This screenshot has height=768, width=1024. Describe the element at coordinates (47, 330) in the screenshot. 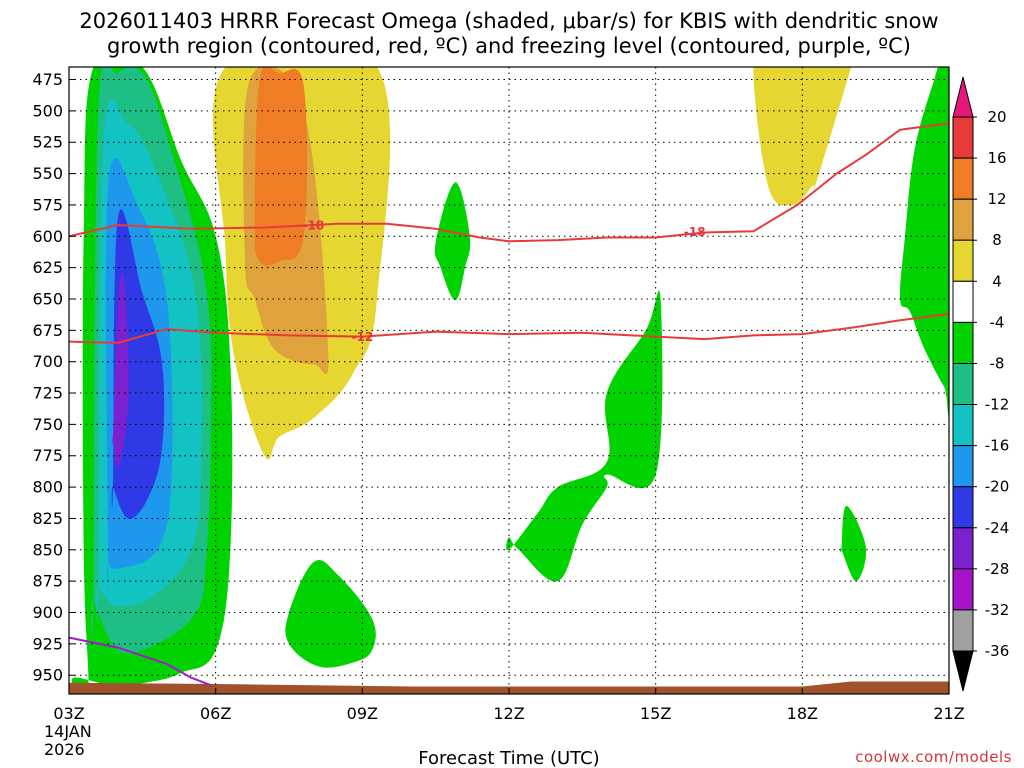

I see `y-tick-label-675: 675` at that location.